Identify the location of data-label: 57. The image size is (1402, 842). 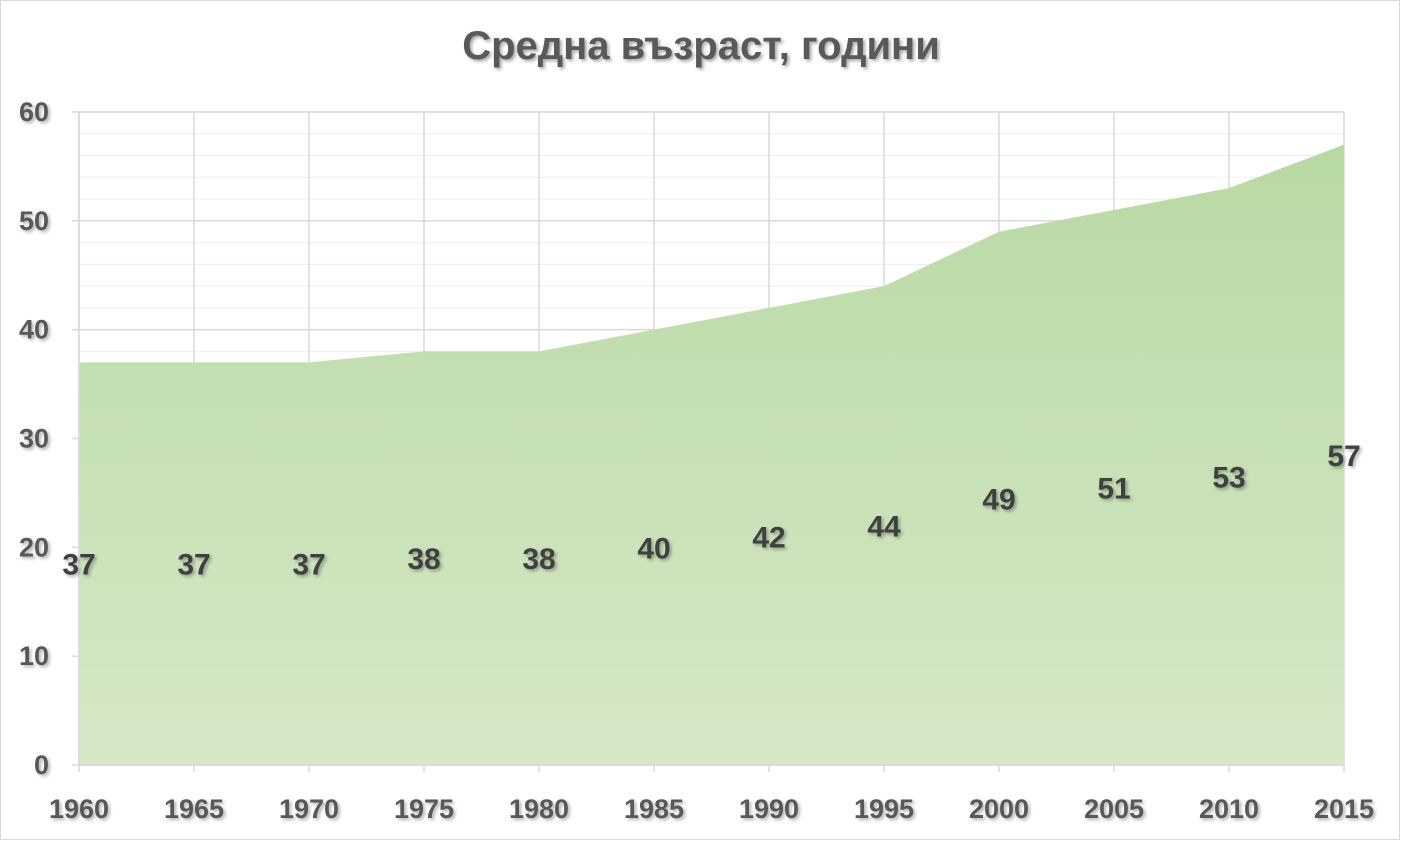
(1343, 456).